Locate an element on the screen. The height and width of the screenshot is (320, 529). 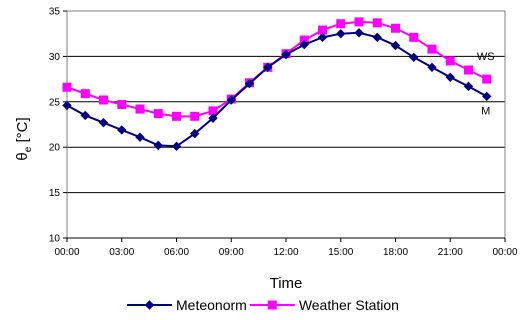
x-tick-label: 12:00 is located at coordinates (285, 252).